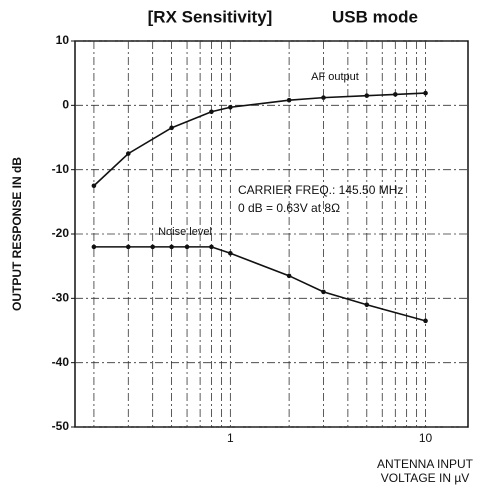 This screenshot has height=490, width=490. I want to click on x-axis-label: ANTENNA INPUT, so click(425, 464).